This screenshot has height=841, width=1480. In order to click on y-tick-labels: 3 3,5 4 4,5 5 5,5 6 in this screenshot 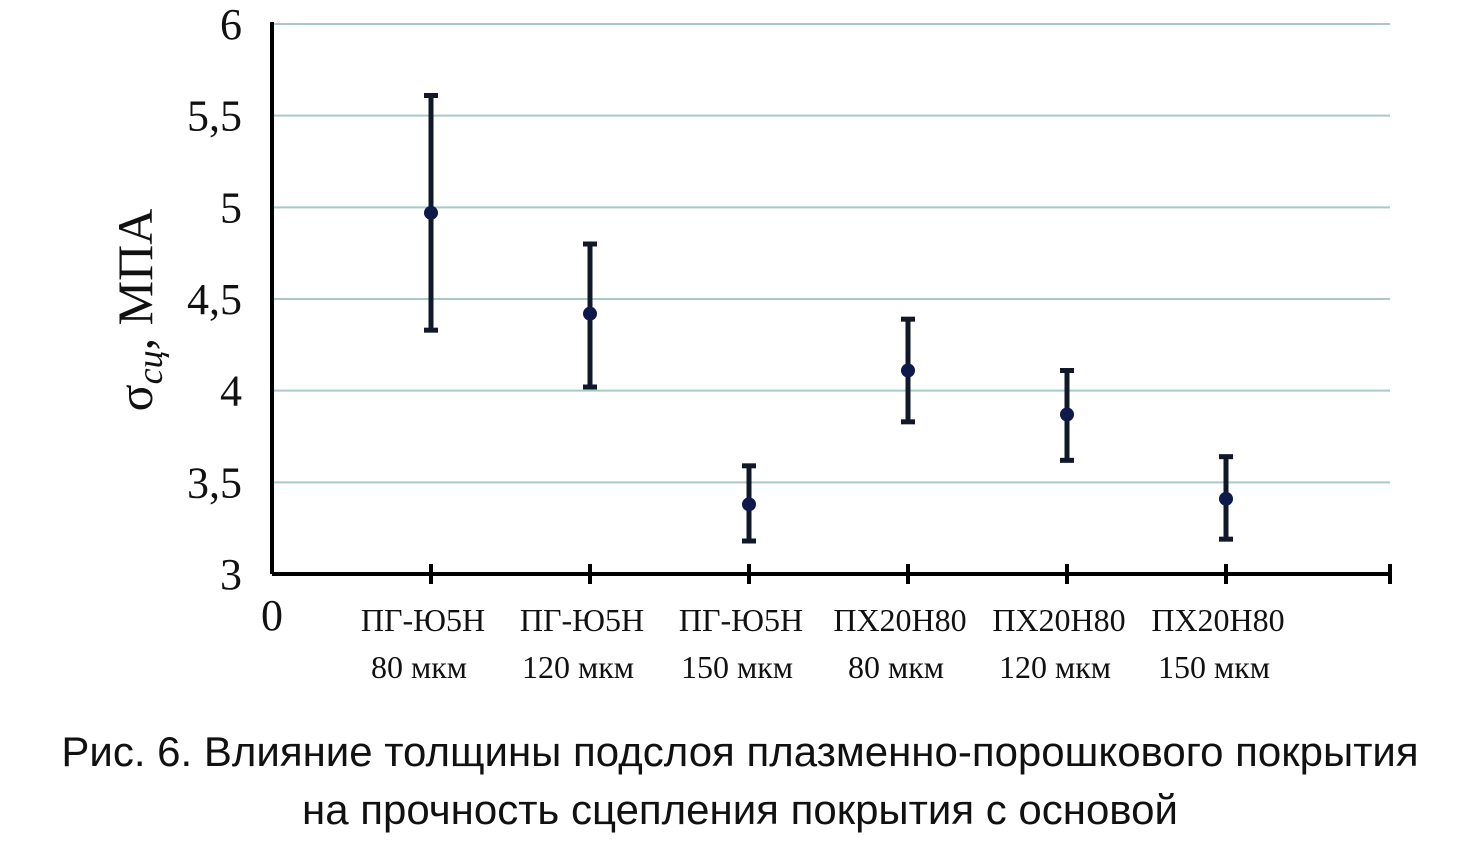, I will do `click(214, 299)`.